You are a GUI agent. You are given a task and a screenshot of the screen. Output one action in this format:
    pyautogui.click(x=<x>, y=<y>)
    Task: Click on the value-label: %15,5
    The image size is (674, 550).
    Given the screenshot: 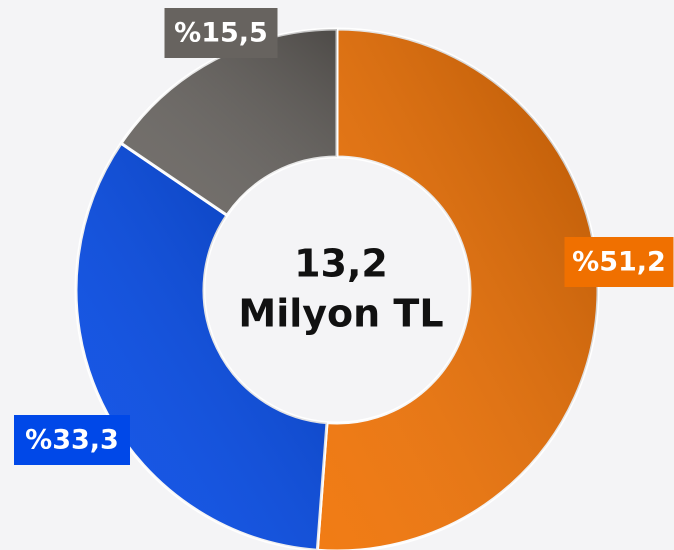 What is the action you would take?
    pyautogui.click(x=221, y=33)
    